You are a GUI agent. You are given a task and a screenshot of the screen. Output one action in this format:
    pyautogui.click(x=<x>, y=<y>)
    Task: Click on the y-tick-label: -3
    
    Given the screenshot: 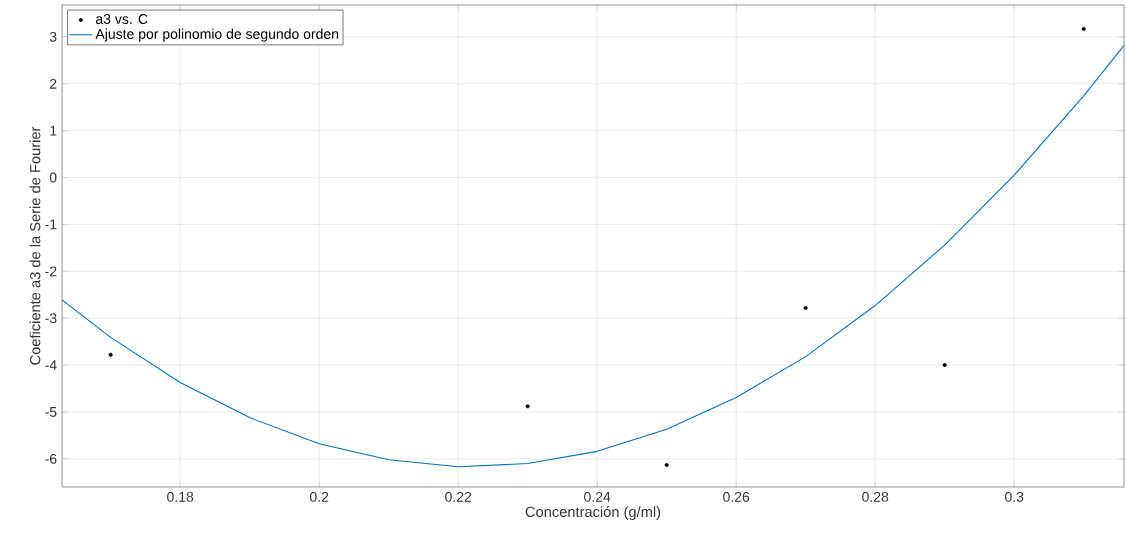 What is the action you would take?
    pyautogui.click(x=51, y=318)
    